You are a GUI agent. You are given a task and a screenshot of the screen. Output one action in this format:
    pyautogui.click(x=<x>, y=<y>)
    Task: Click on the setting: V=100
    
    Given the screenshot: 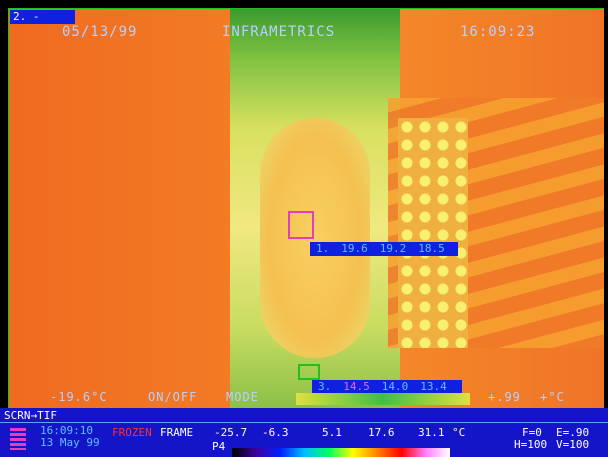 What is the action you would take?
    pyautogui.click(x=573, y=444)
    